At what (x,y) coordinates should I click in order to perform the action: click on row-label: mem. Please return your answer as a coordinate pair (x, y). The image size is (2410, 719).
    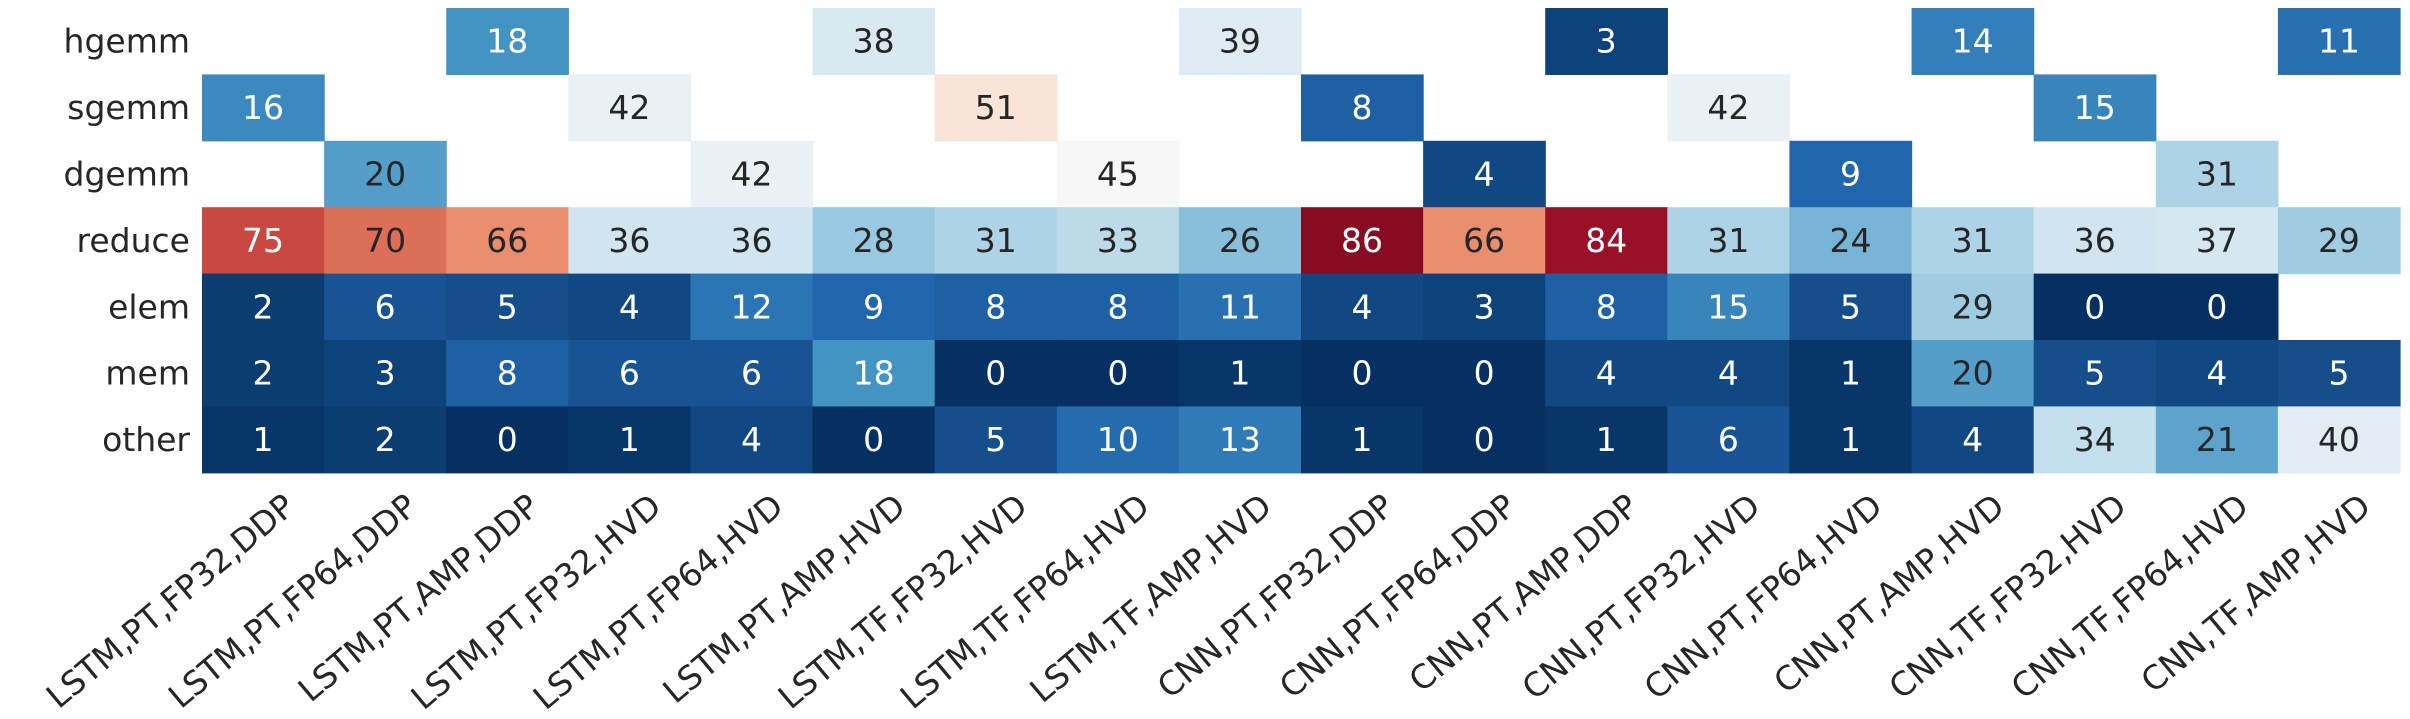
    Looking at the image, I should click on (147, 373).